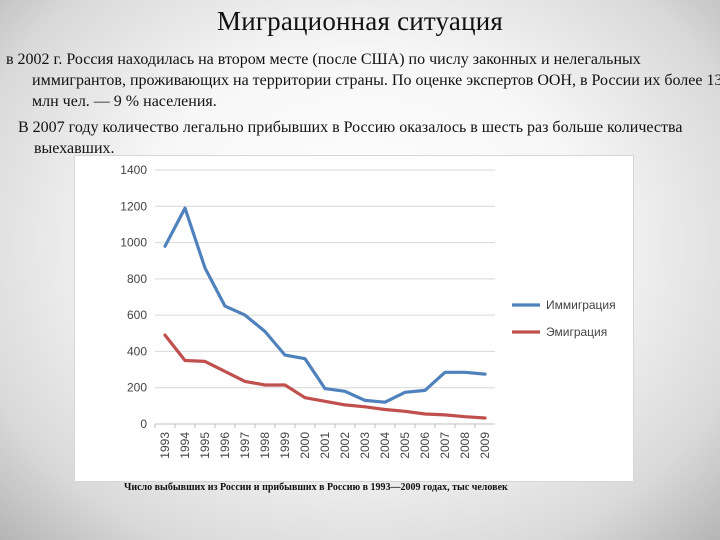 The image size is (720, 540). I want to click on y-tick-label: 200, so click(137, 388).